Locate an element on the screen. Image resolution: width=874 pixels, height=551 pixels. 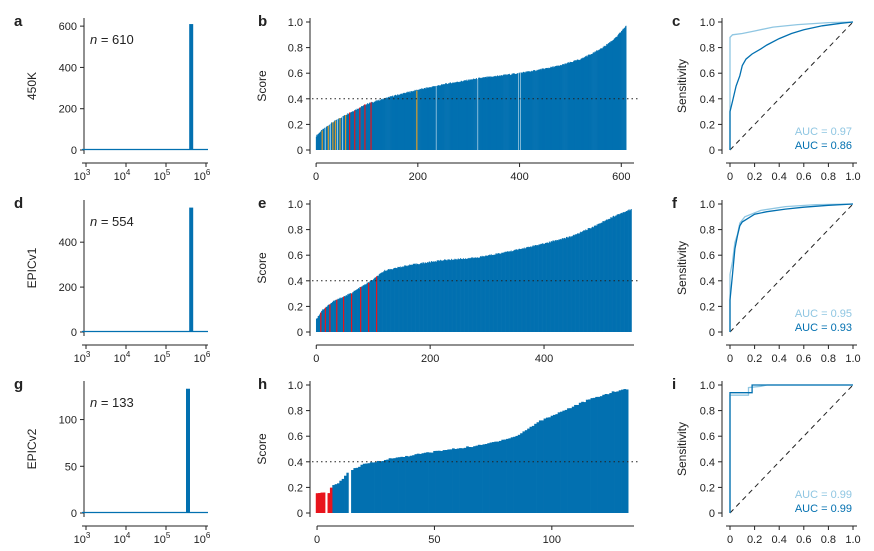
y-tick-label: 0 is located at coordinates (300, 333).